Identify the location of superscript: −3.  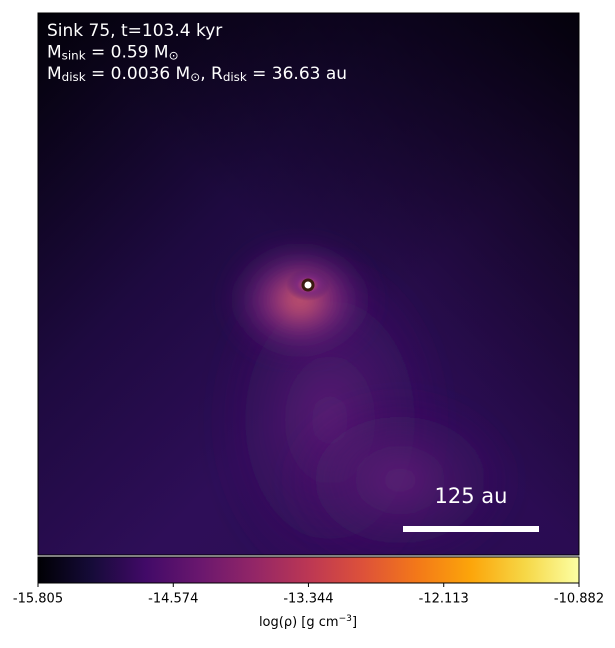
(346, 619).